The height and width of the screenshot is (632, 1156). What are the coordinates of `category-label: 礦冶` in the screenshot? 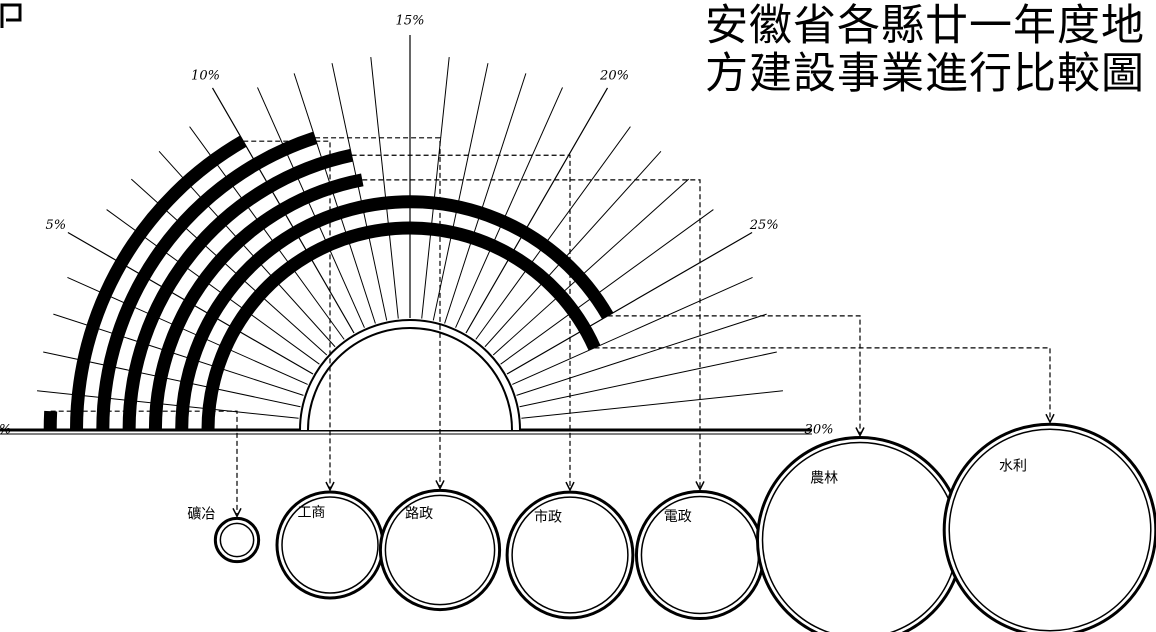 It's located at (201, 513).